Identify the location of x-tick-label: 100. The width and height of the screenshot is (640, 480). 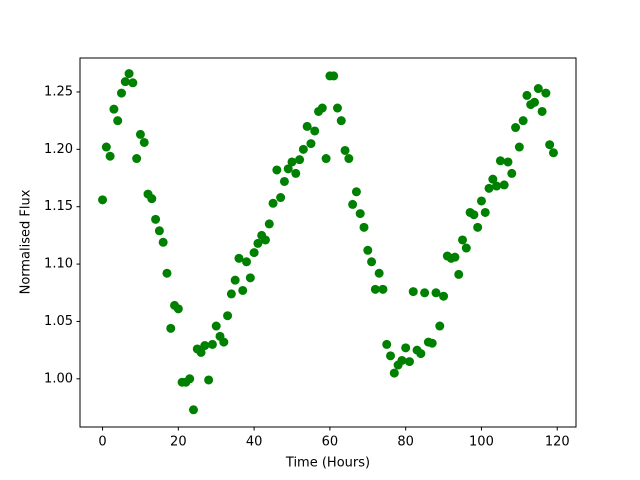
(481, 442).